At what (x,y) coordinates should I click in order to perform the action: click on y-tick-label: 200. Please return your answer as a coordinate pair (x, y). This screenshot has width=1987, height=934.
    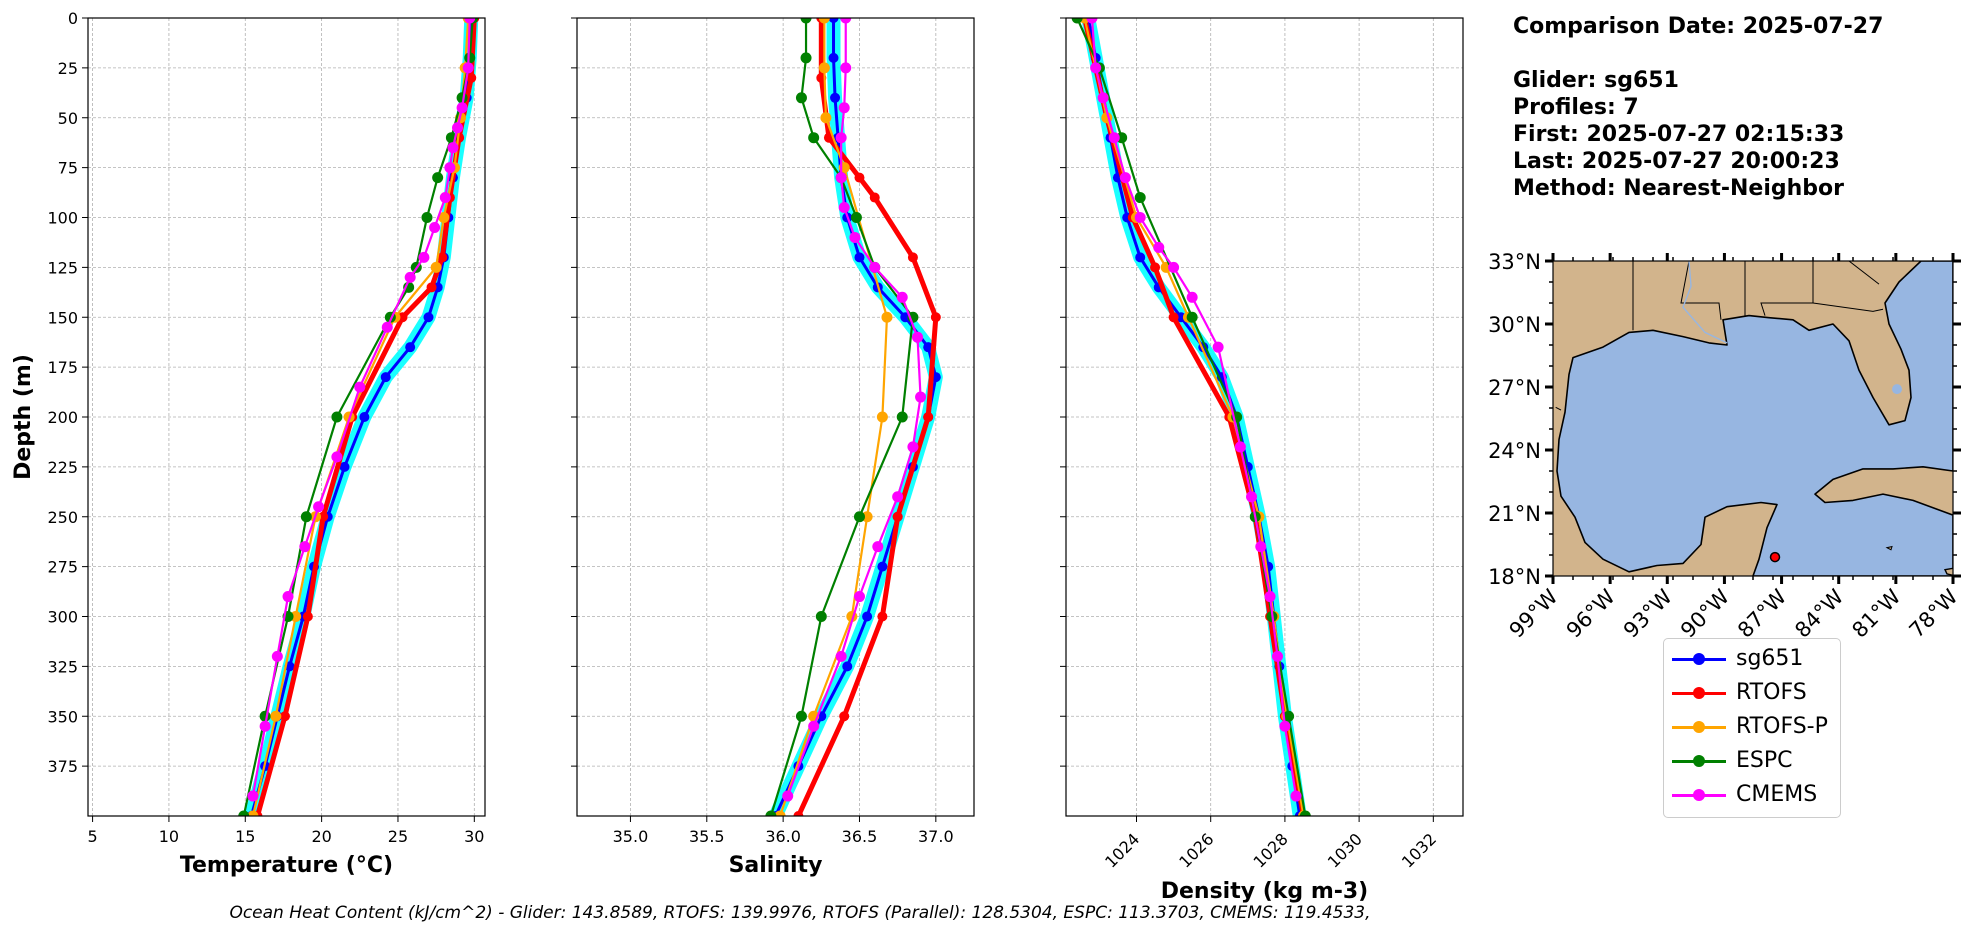
    Looking at the image, I should click on (62, 417).